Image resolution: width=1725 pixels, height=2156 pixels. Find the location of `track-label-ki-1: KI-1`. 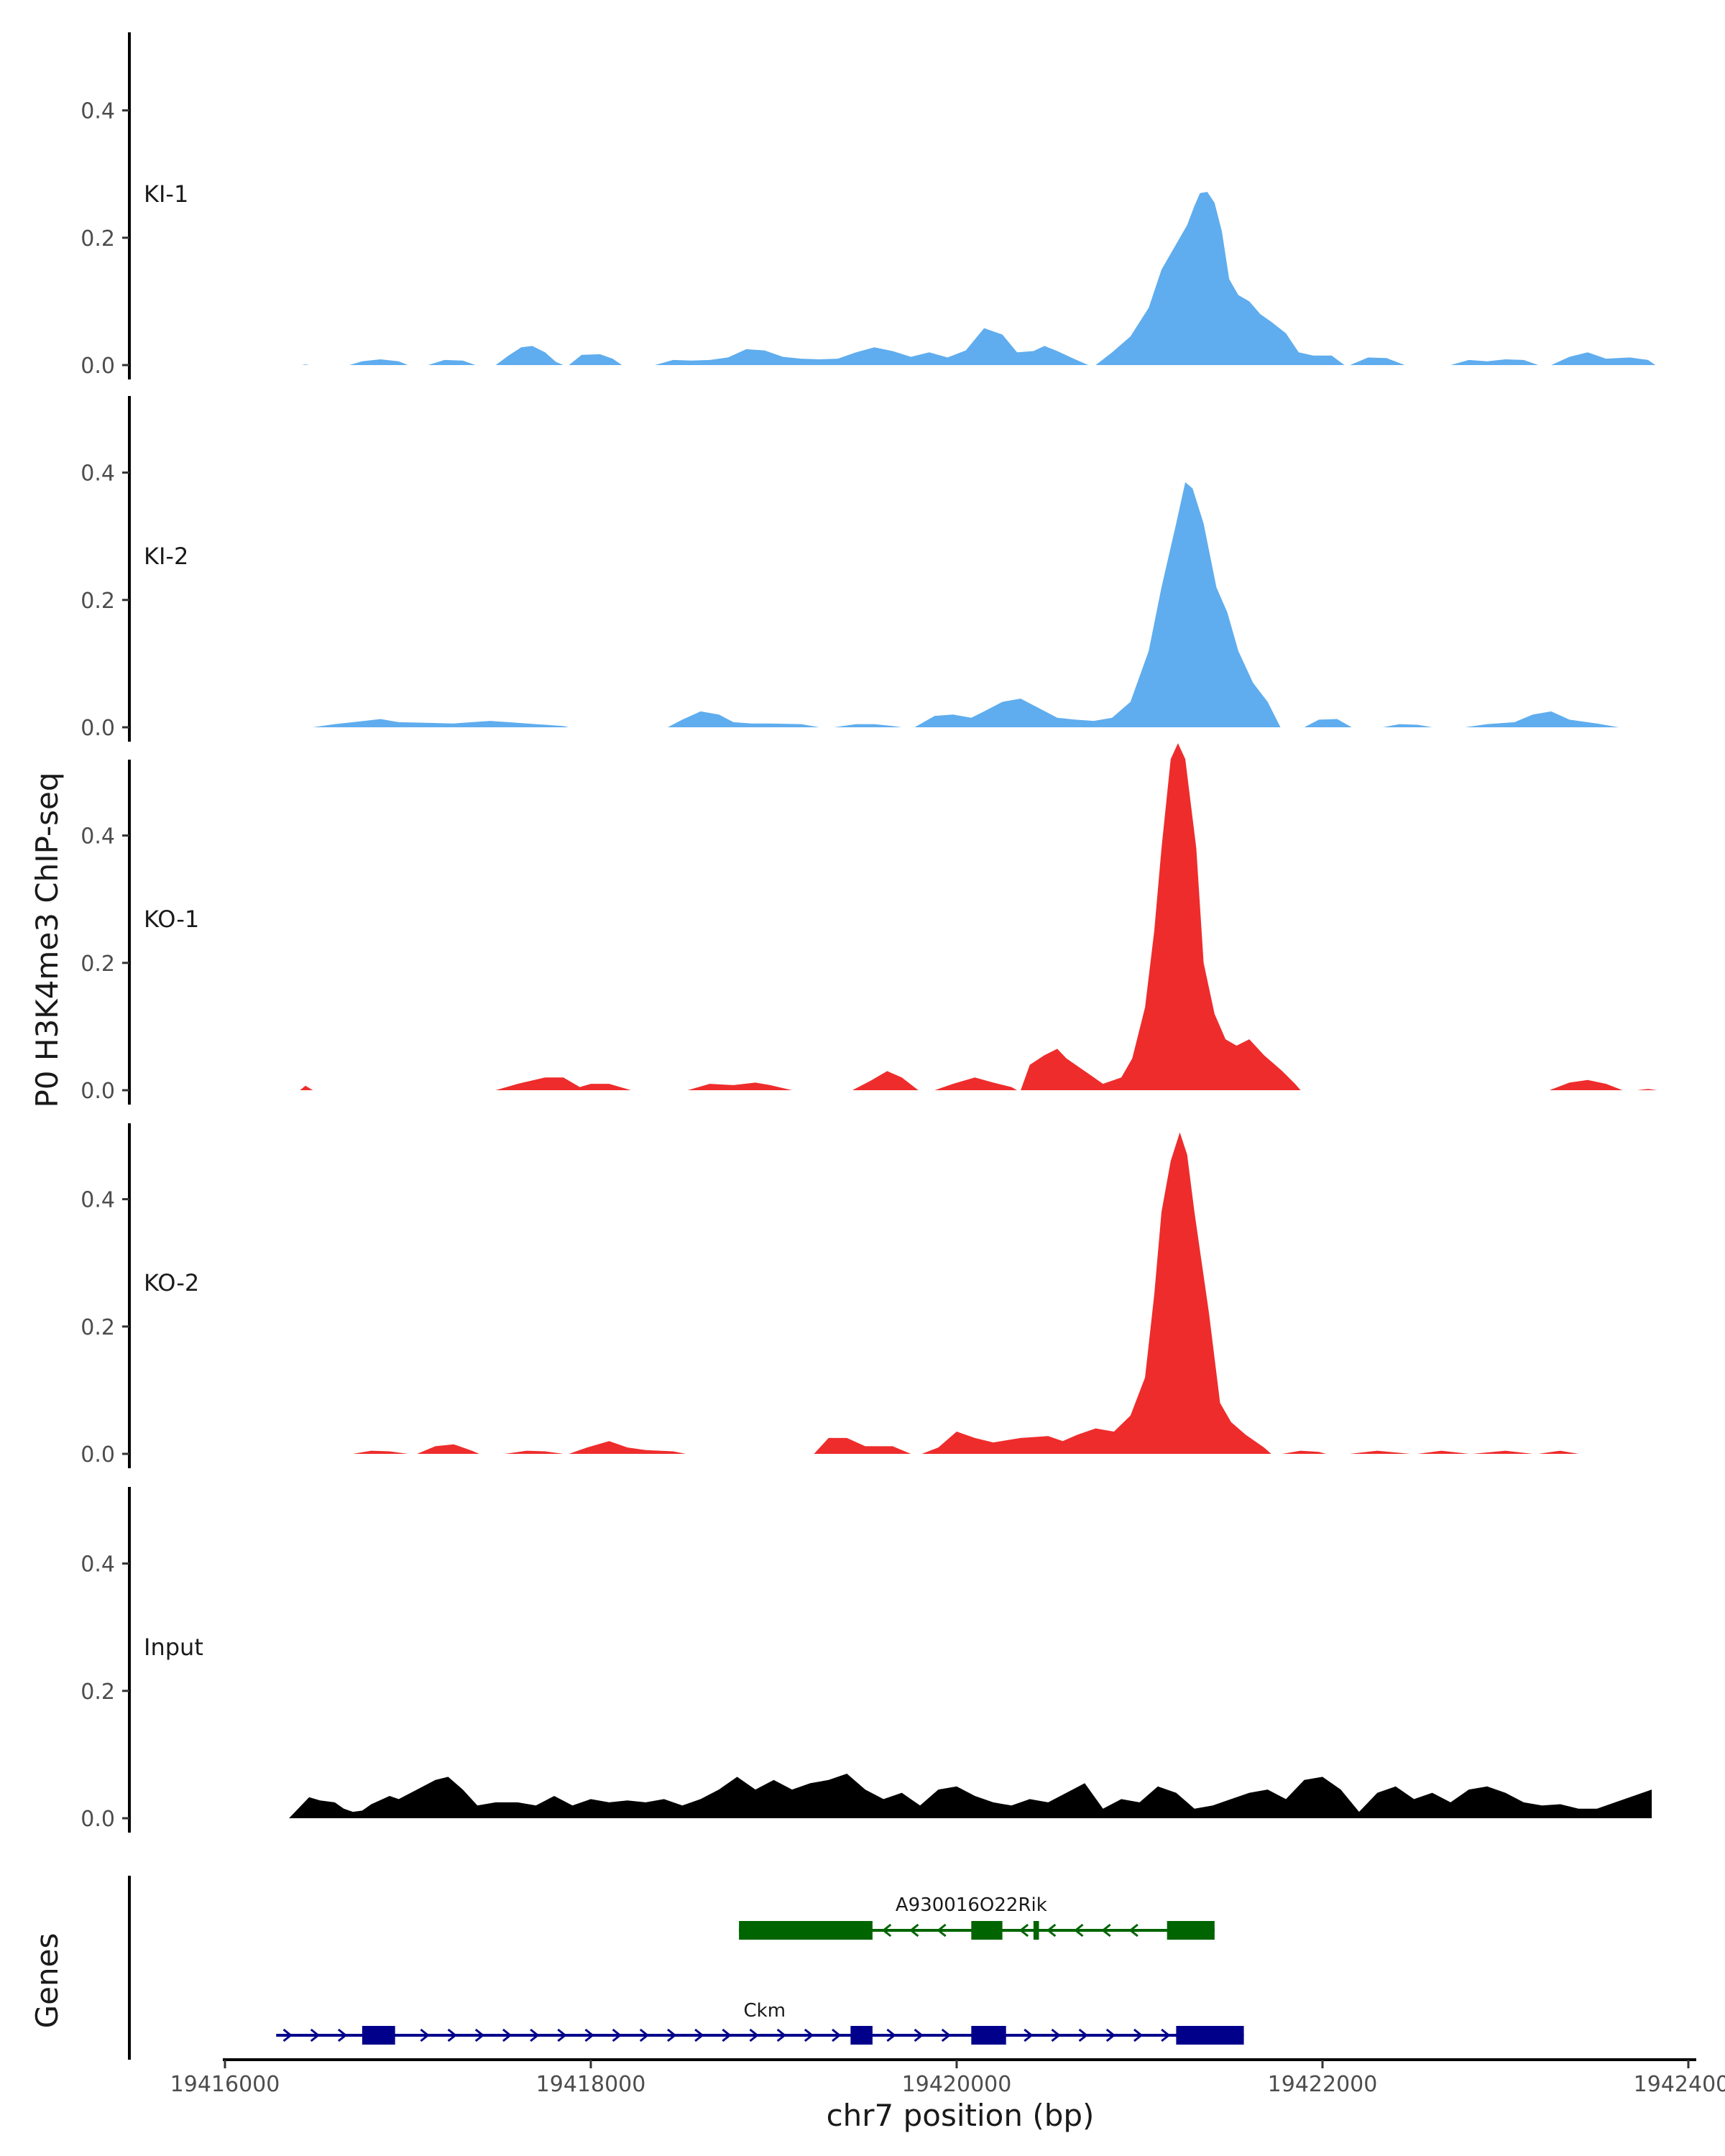

track-label-ki-1: KI-1 is located at coordinates (166, 194).